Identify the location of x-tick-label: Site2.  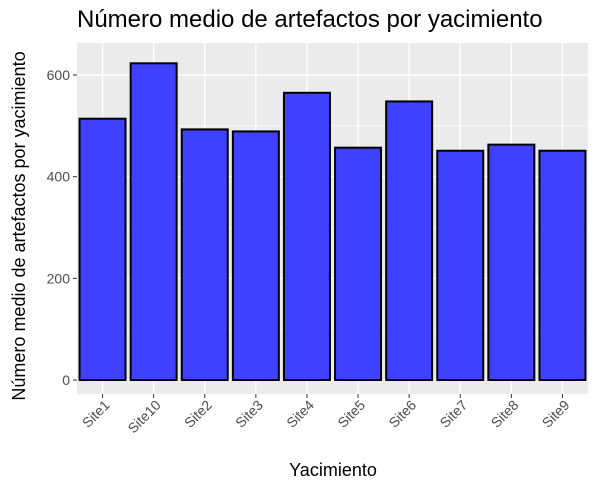
(198, 414).